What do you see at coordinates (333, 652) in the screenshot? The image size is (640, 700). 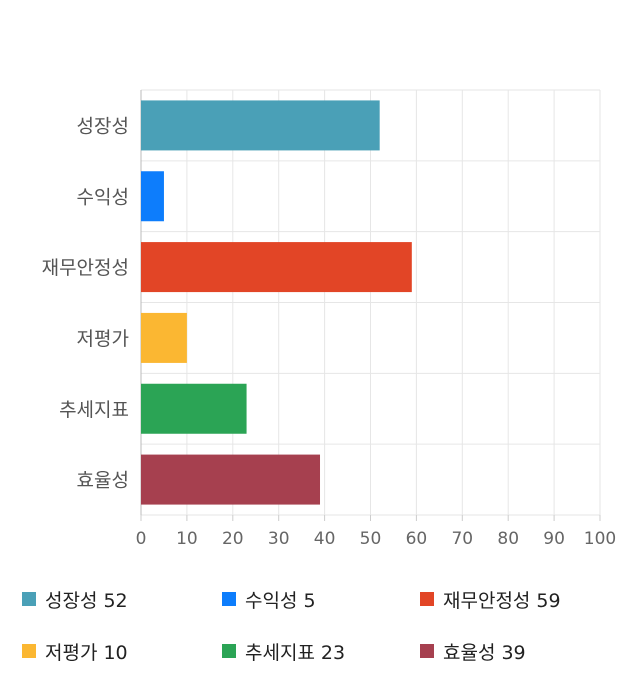 I see `legend-value: 23` at bounding box center [333, 652].